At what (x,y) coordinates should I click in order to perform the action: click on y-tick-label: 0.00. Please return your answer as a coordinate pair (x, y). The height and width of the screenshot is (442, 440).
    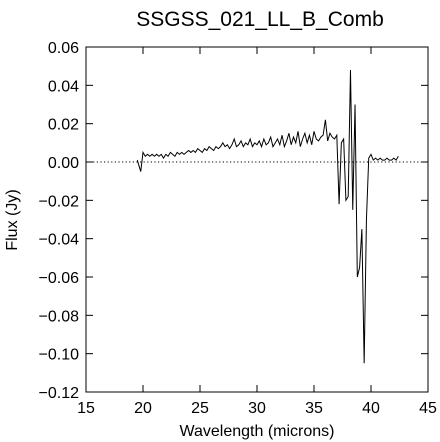
    Looking at the image, I should click on (63, 163).